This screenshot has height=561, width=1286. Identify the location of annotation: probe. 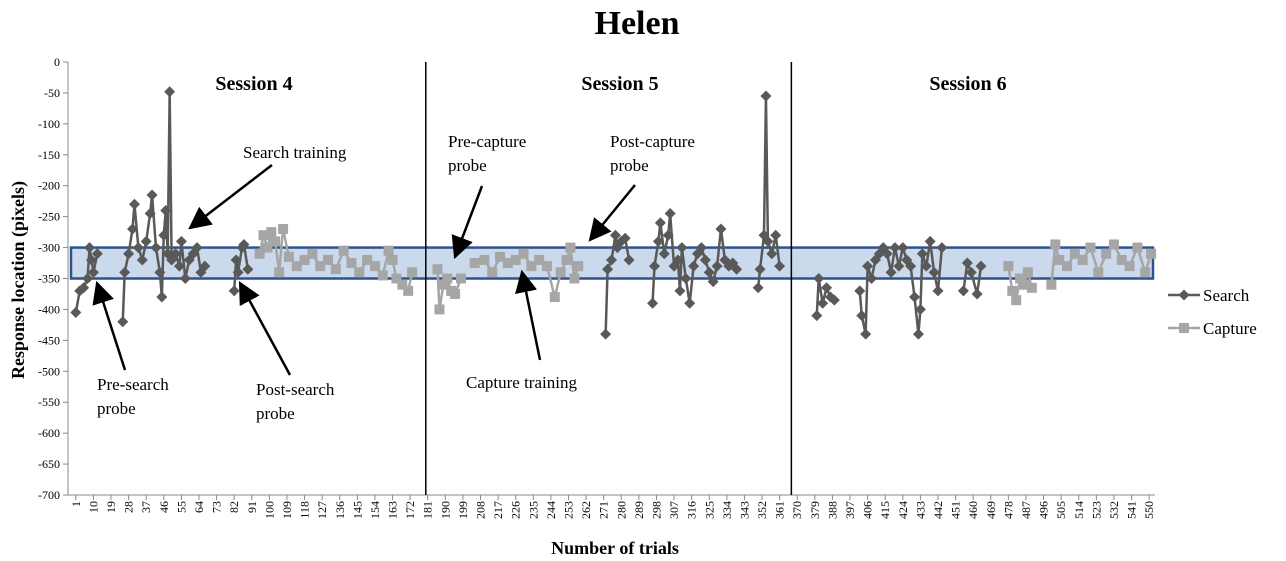
(467, 165).